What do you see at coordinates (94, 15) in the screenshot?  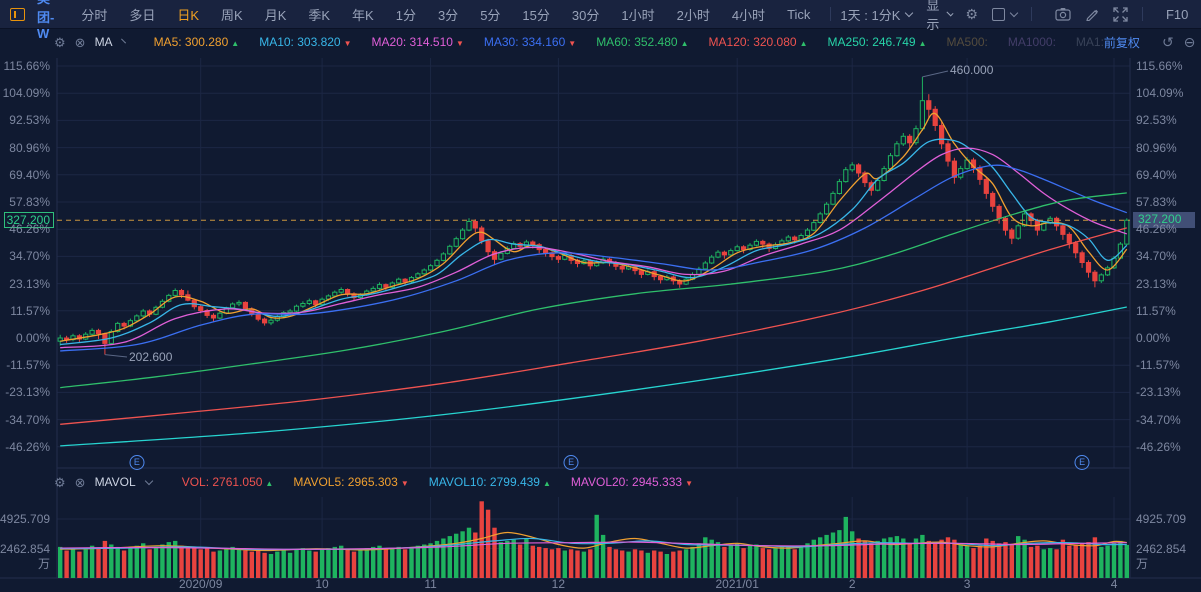 I see `period-tab-分时: 分时` at bounding box center [94, 15].